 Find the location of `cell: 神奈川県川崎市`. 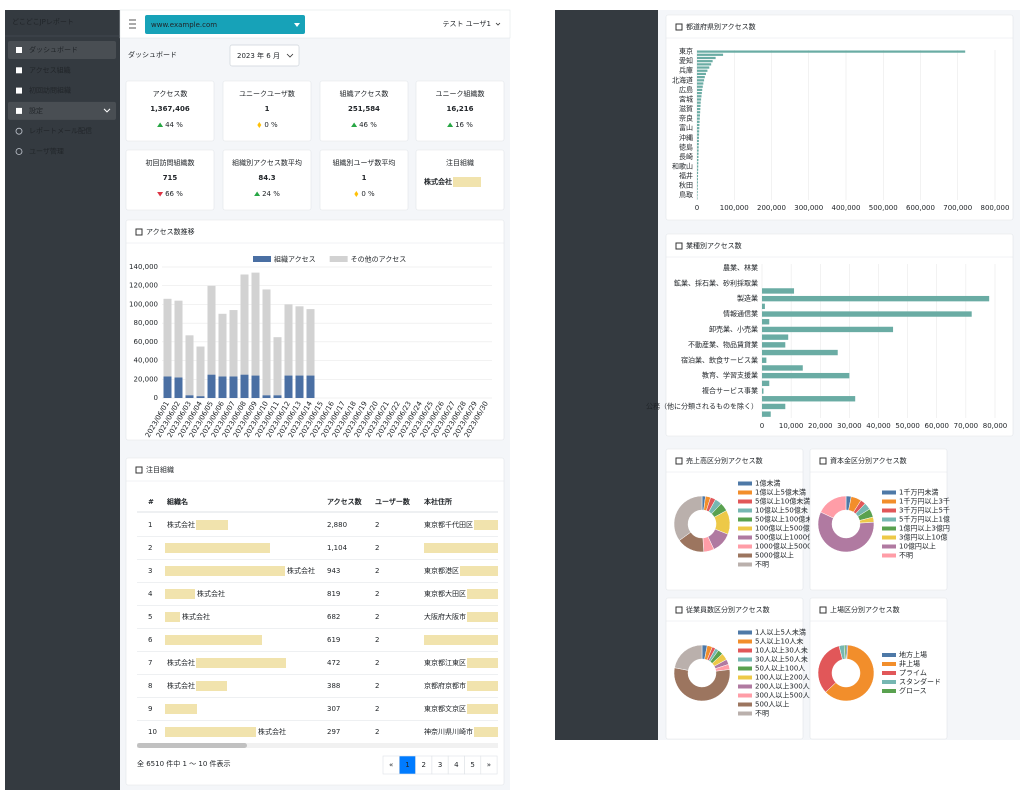

cell: 神奈川県川崎市 is located at coordinates (448, 731).